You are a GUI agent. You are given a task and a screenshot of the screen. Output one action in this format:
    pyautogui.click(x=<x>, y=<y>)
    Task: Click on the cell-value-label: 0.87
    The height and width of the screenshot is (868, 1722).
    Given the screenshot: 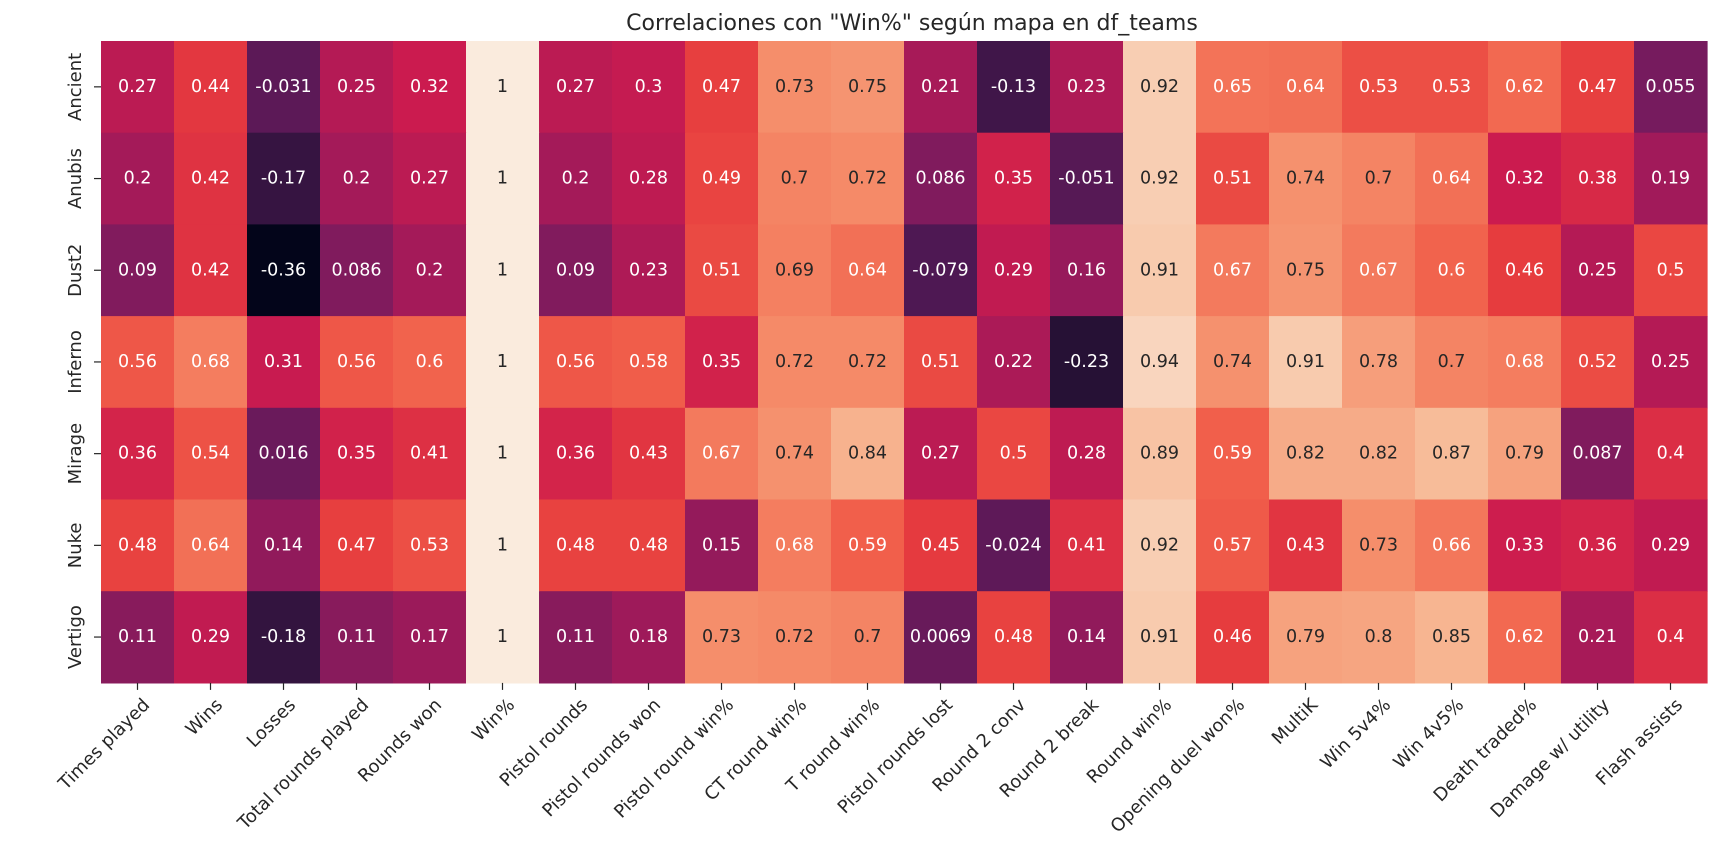 What is the action you would take?
    pyautogui.click(x=1451, y=454)
    